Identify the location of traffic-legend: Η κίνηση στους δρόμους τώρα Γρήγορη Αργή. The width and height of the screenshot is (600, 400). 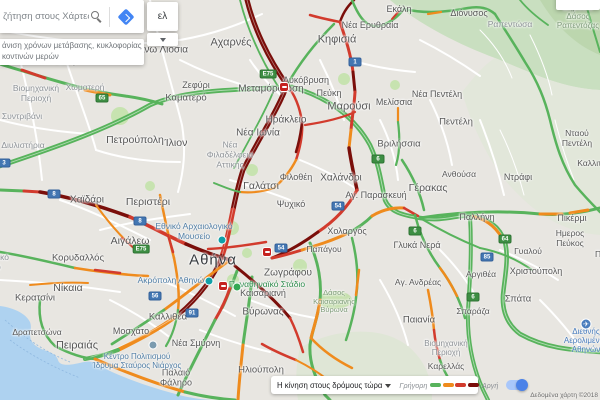
(400, 385).